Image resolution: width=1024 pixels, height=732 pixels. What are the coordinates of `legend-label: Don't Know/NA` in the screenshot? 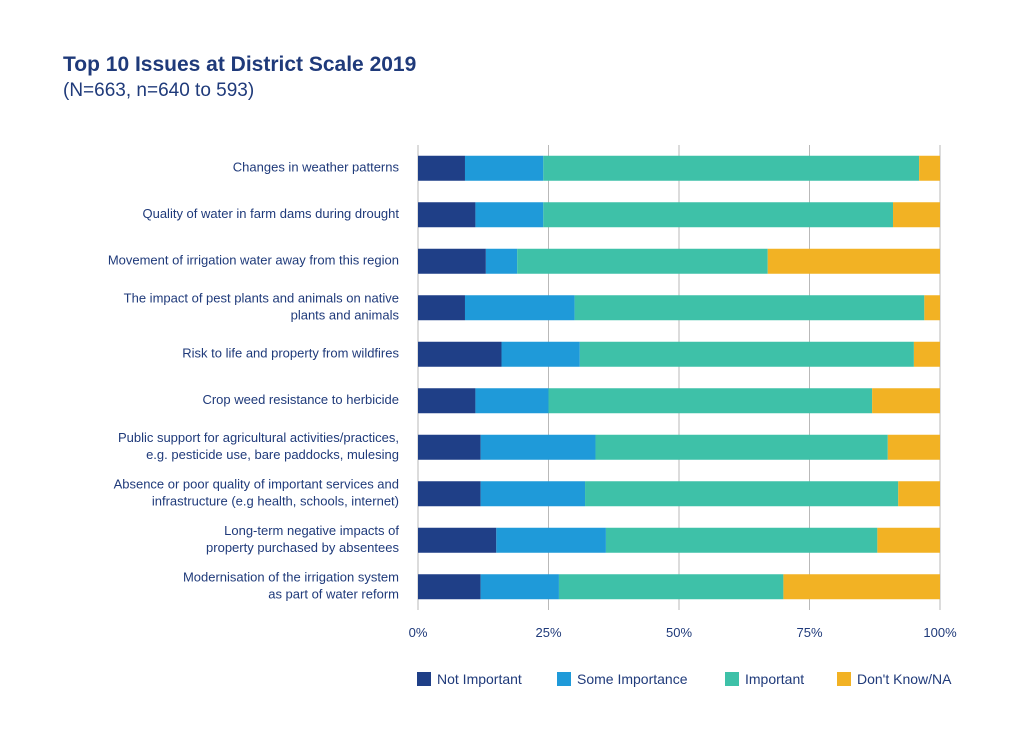 It's located at (904, 679).